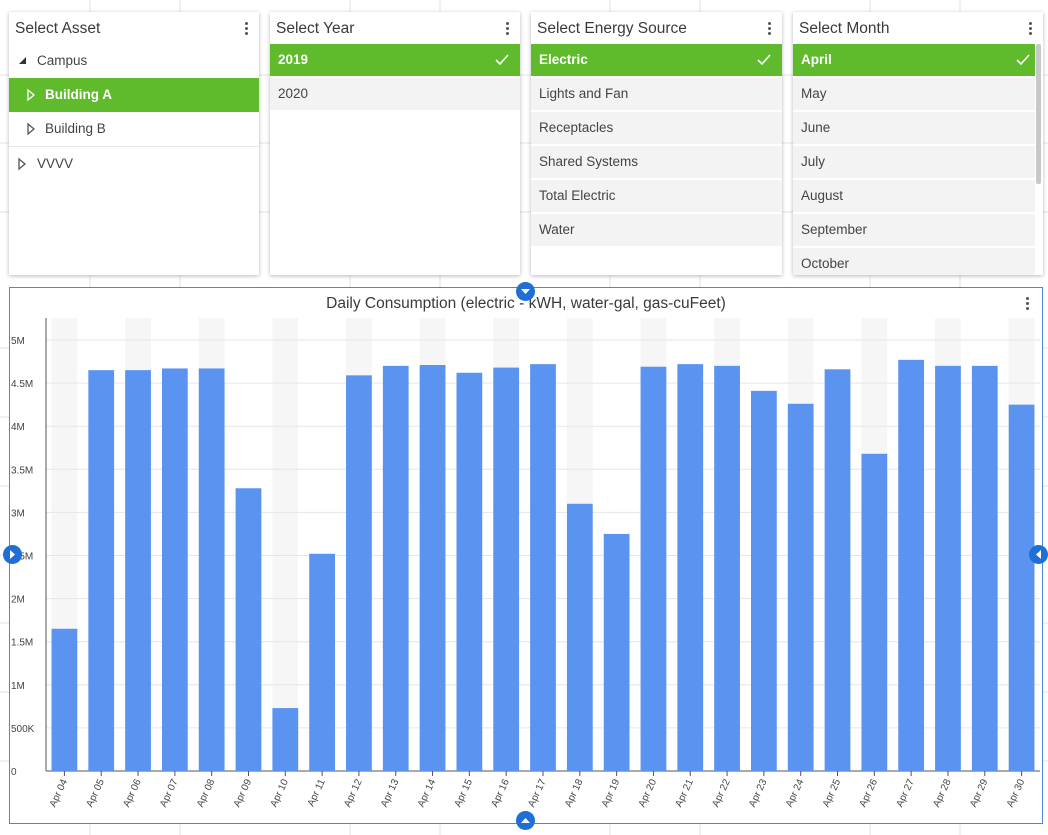  What do you see at coordinates (317, 792) in the screenshot?
I see `x-tick-label: Apr 11` at bounding box center [317, 792].